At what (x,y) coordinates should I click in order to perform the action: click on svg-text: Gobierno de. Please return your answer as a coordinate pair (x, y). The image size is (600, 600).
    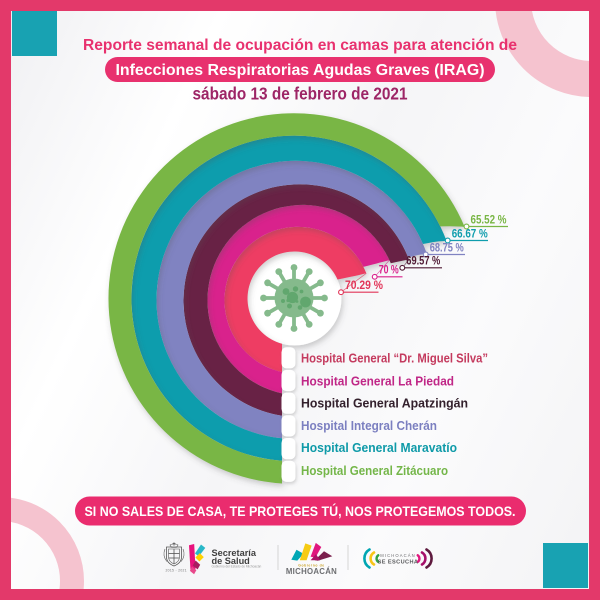
    Looking at the image, I should click on (311, 566).